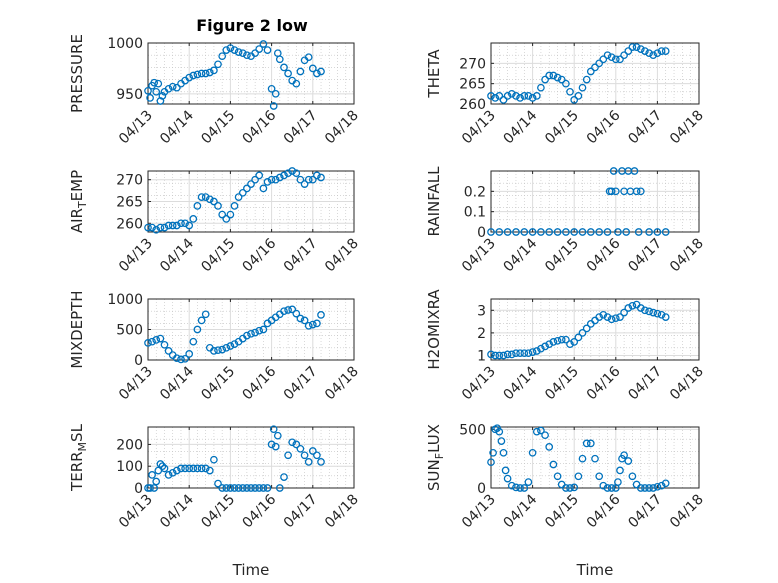 Image resolution: width=778 pixels, height=583 pixels. I want to click on x-axis-label: Time, so click(595, 570).